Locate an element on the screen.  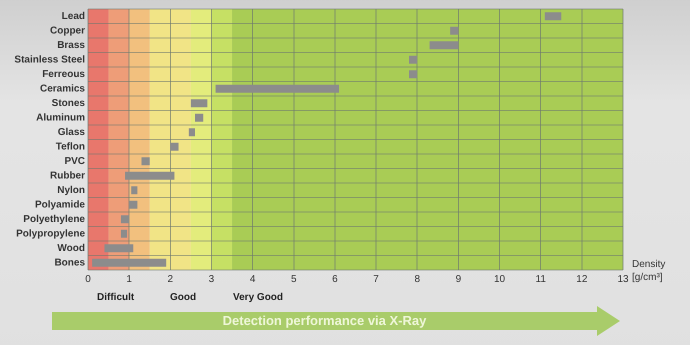
y-tick-label: Teflon is located at coordinates (70, 147).